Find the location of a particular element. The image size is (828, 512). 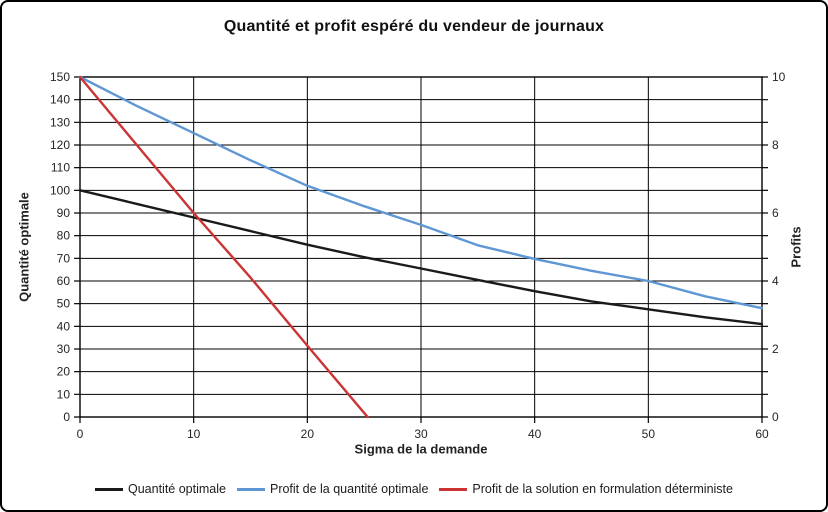

left-axis-tick-label: 60 is located at coordinates (64, 281).